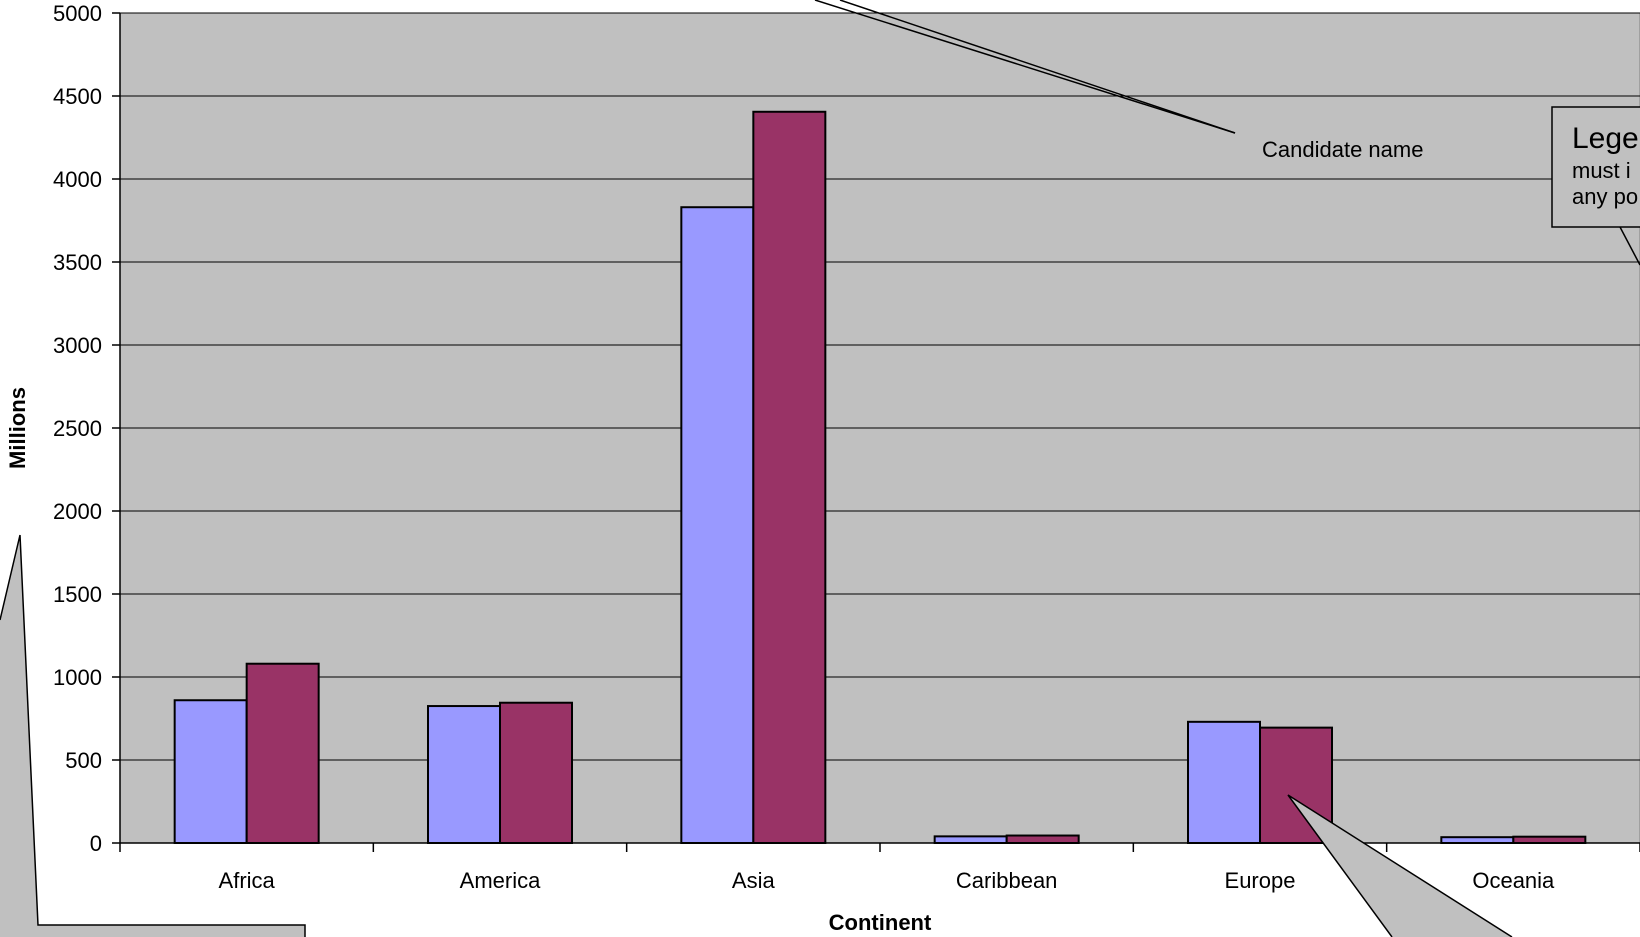 The image size is (1640, 937). I want to click on x-tick-labels: Africa America Asia Caribbean Europe Oceania, so click(879, 868).